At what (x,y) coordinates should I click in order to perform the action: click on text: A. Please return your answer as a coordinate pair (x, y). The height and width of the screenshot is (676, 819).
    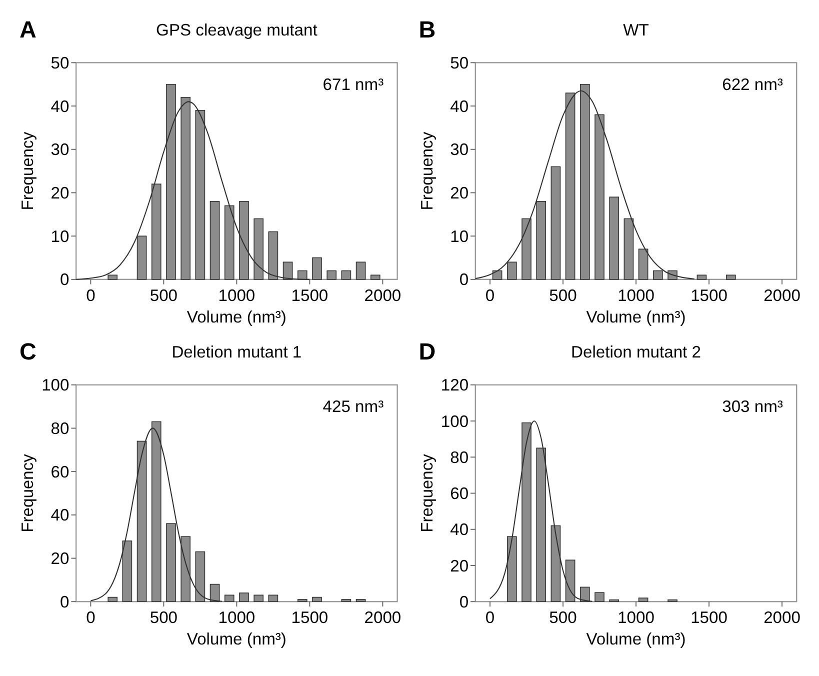
    Looking at the image, I should click on (27, 29).